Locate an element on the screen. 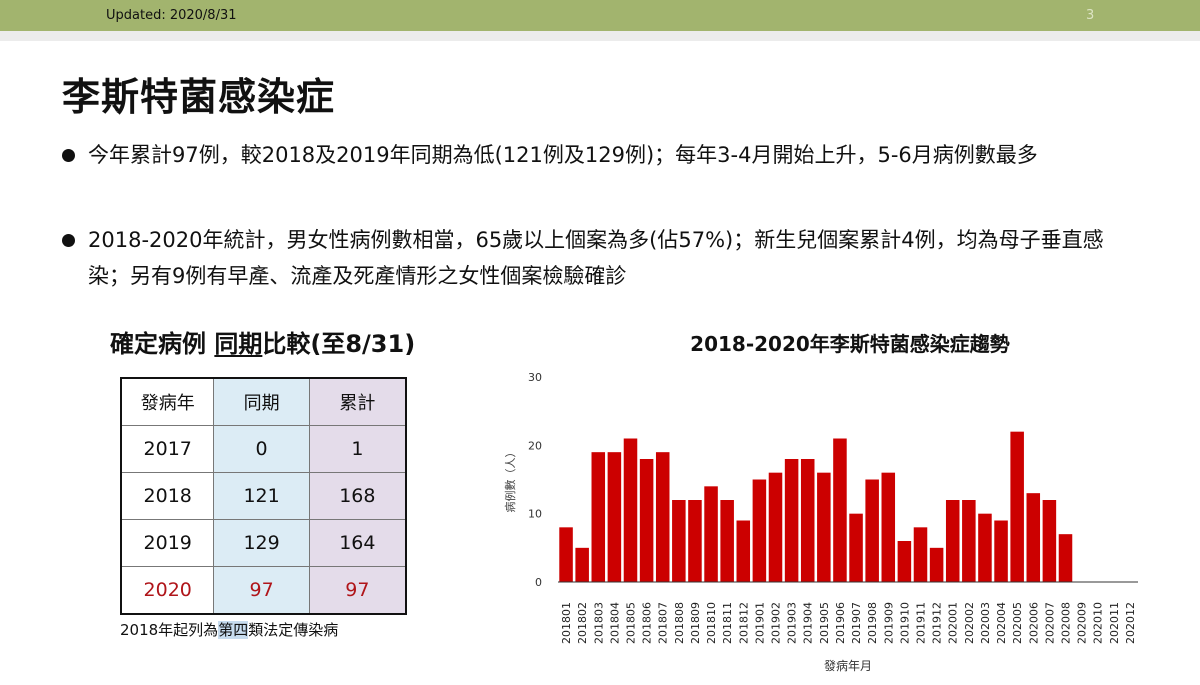 The width and height of the screenshot is (1200, 685). y-tick-label: 0 is located at coordinates (538, 582).